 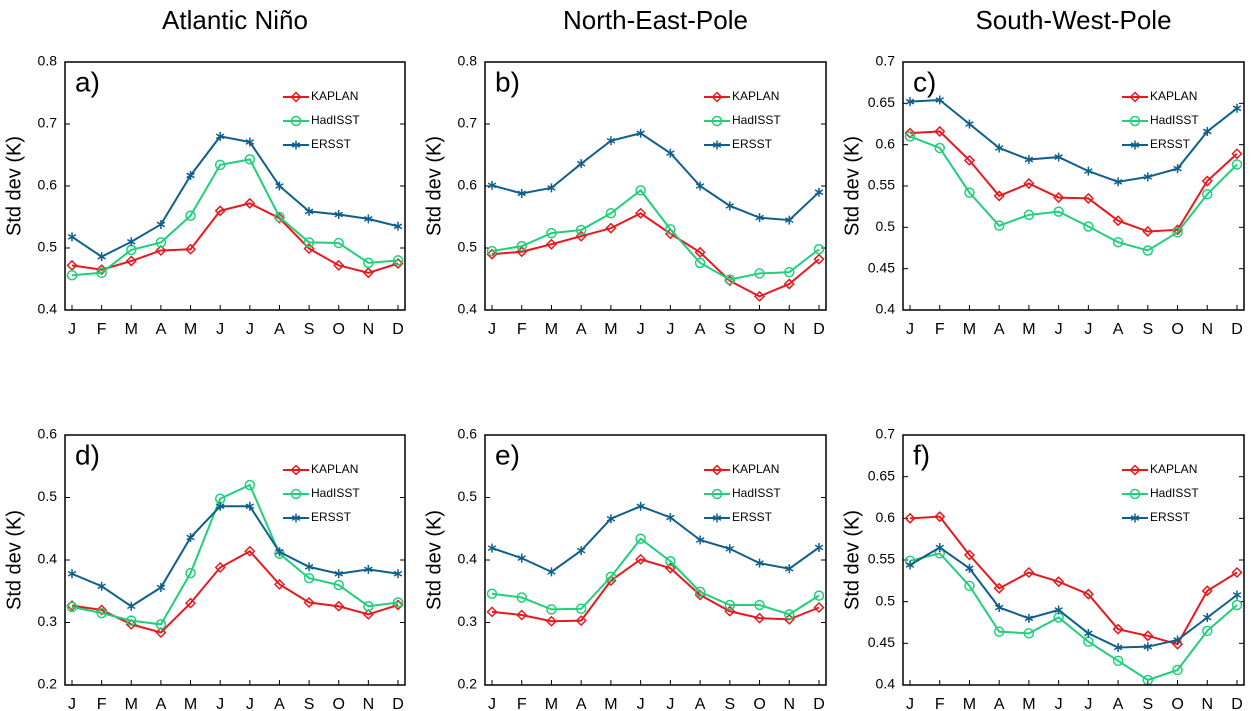 What do you see at coordinates (729, 703) in the screenshot?
I see `x-tick-label: S` at bounding box center [729, 703].